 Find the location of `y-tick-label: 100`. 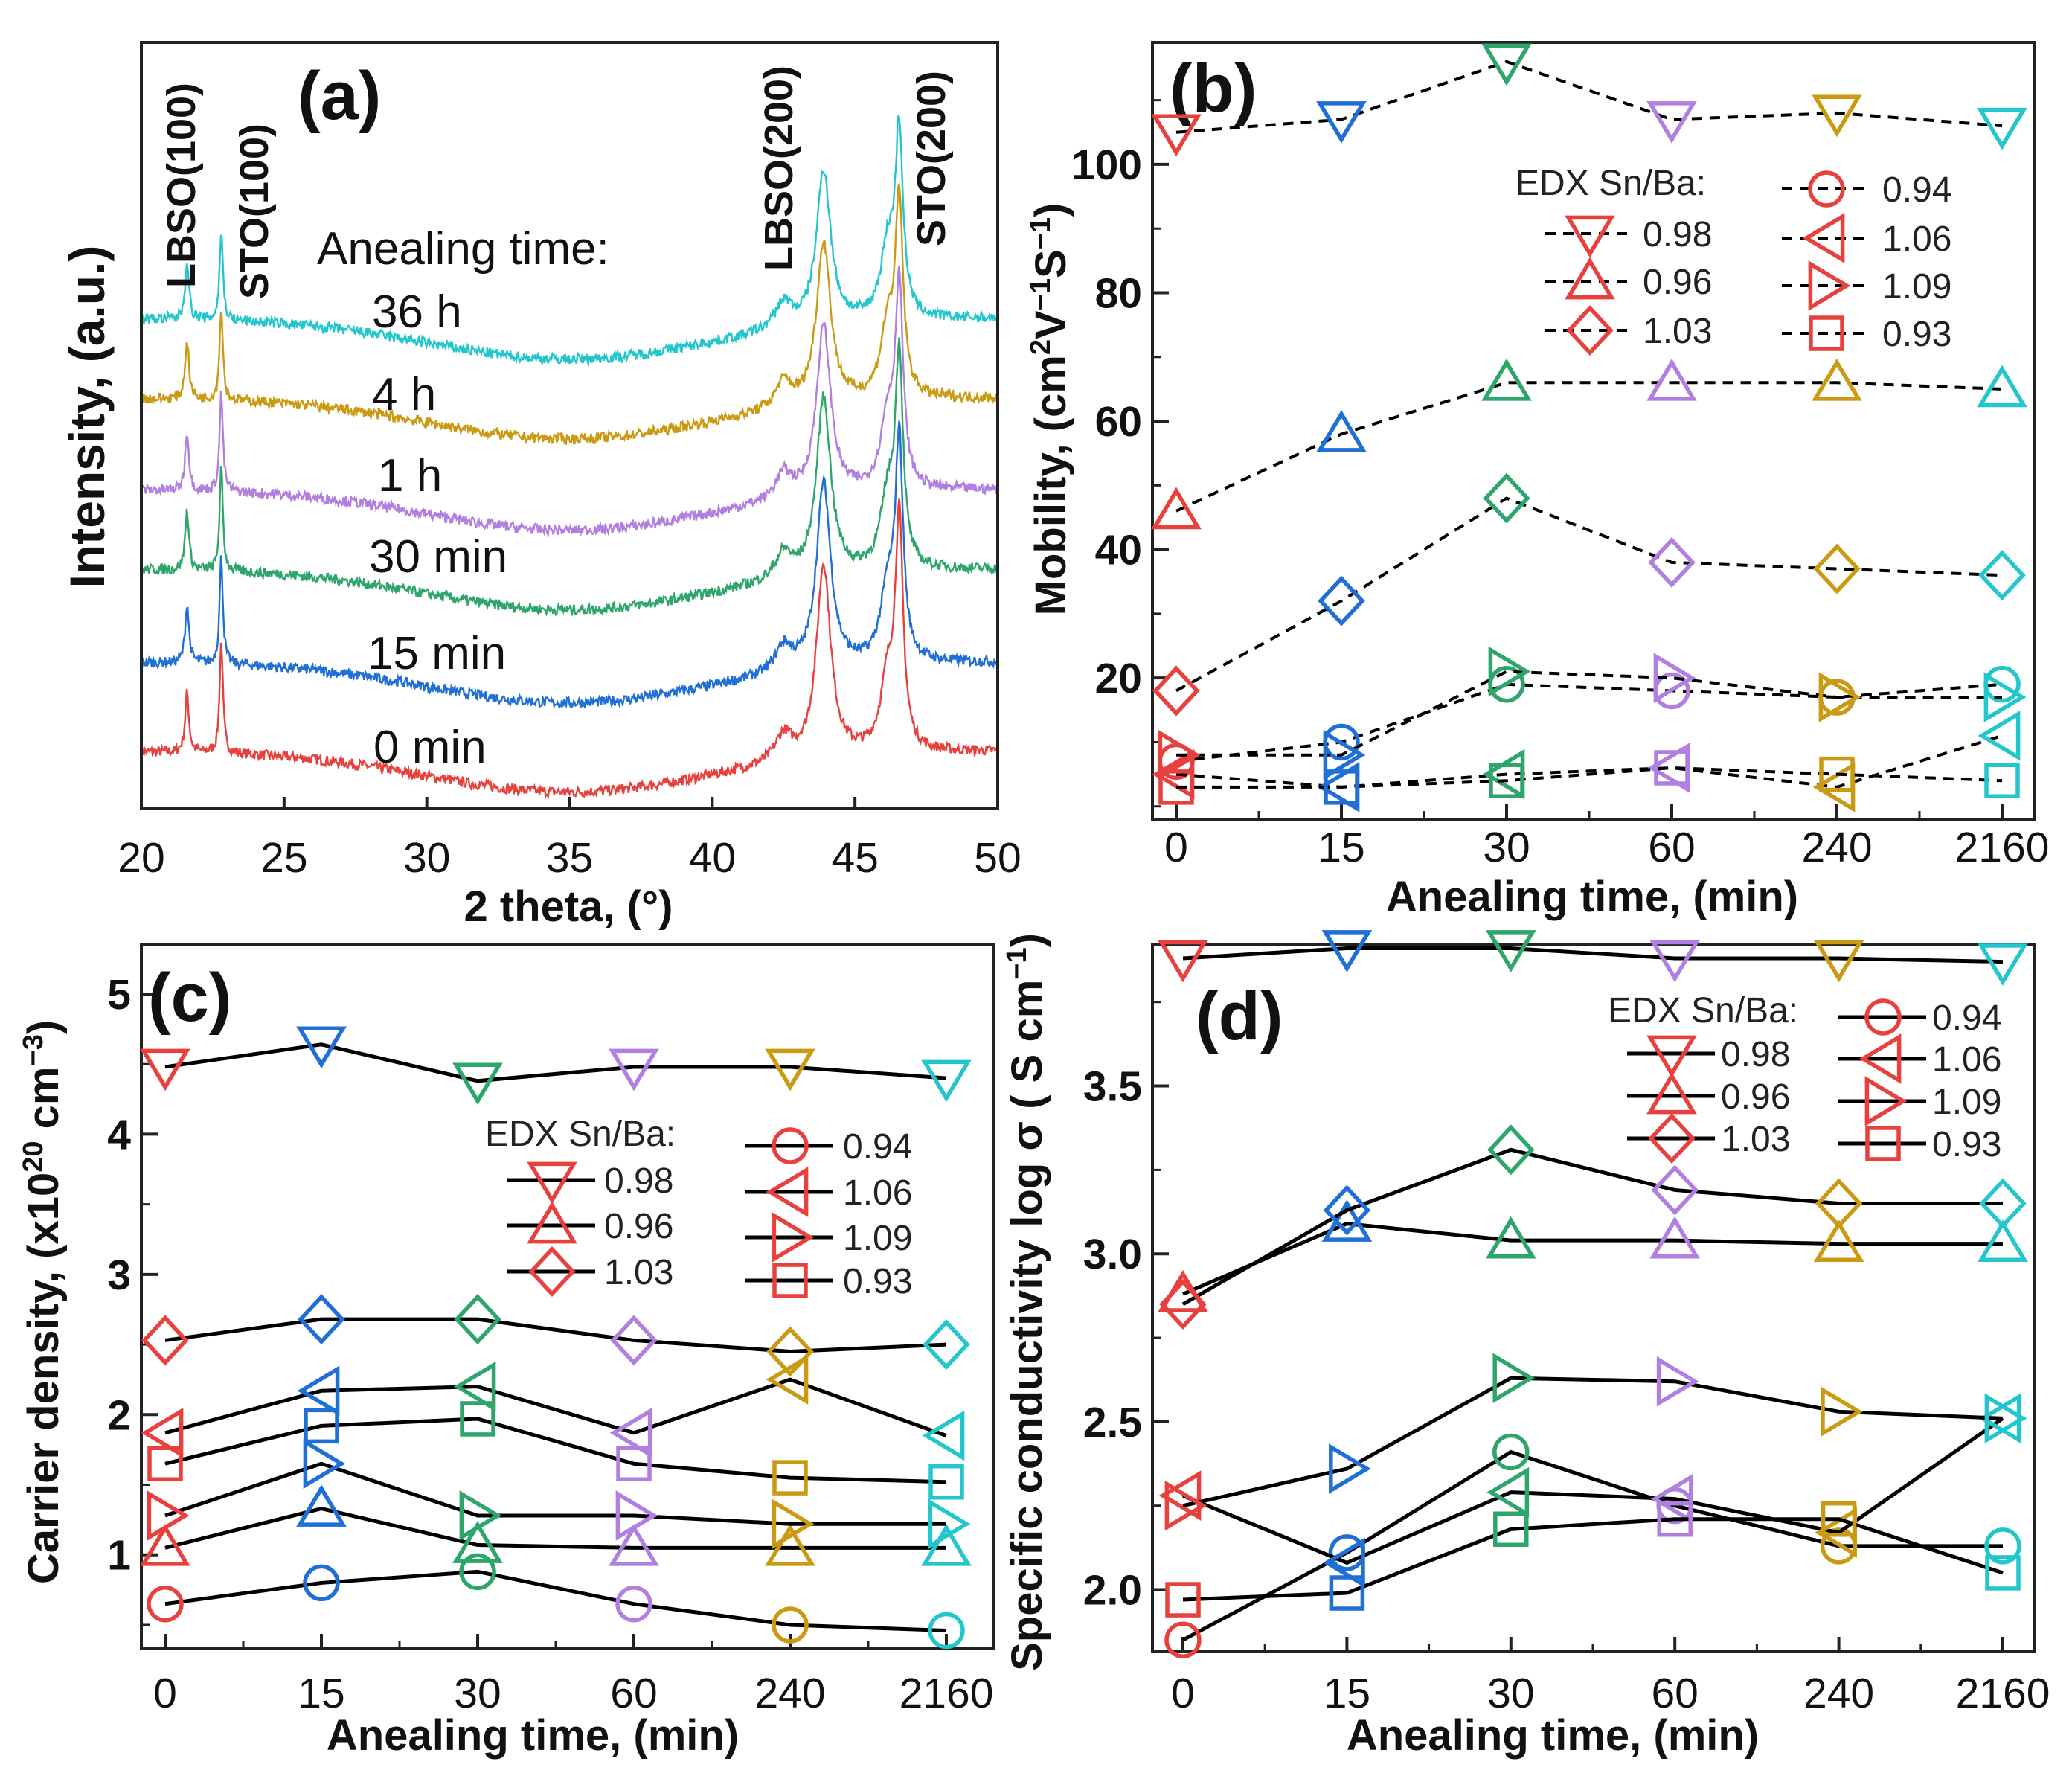

y-tick-label: 100 is located at coordinates (1106, 165).